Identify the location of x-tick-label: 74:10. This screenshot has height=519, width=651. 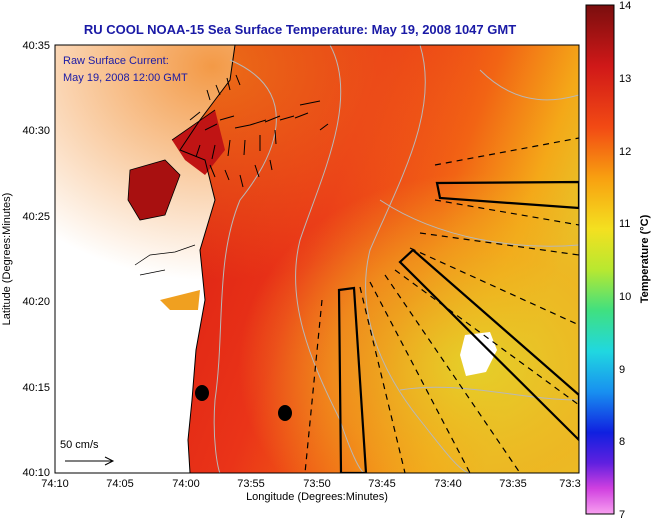
(55, 484).